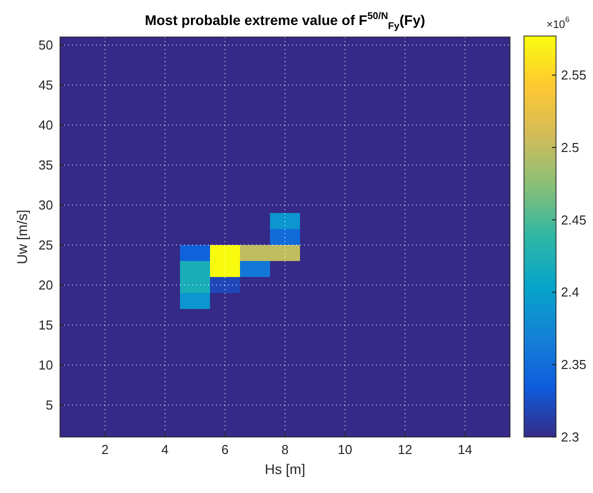 Image resolution: width=593 pixels, height=493 pixels. I want to click on x-tick-label: 10, so click(345, 449).